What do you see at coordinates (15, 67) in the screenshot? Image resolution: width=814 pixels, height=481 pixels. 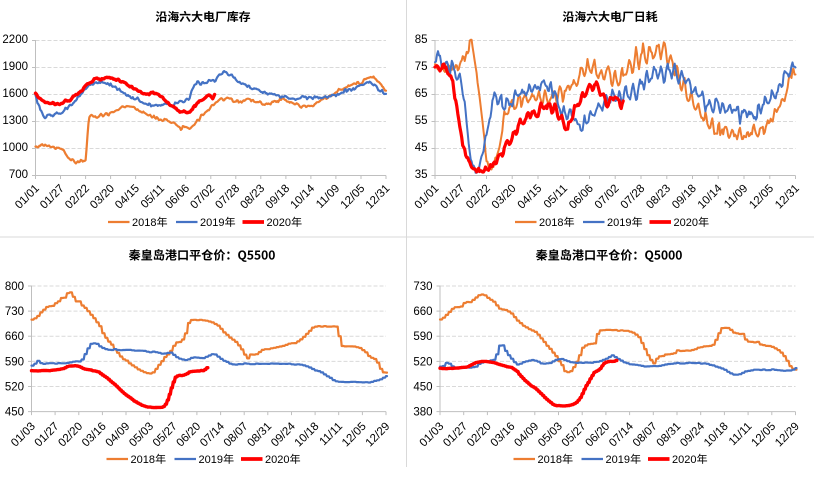 I see `svg-text: 1900` at bounding box center [15, 67].